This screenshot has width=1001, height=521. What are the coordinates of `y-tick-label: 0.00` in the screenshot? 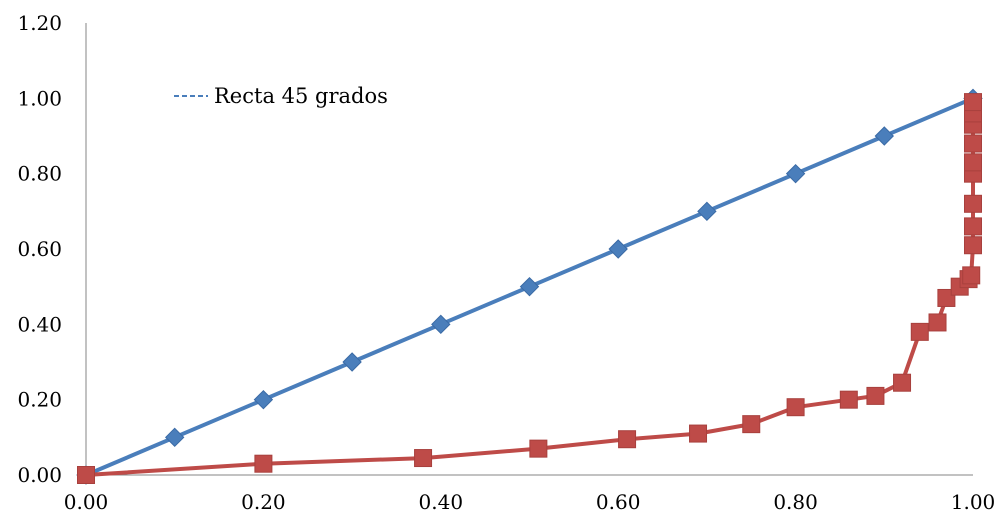 It's located at (39, 475).